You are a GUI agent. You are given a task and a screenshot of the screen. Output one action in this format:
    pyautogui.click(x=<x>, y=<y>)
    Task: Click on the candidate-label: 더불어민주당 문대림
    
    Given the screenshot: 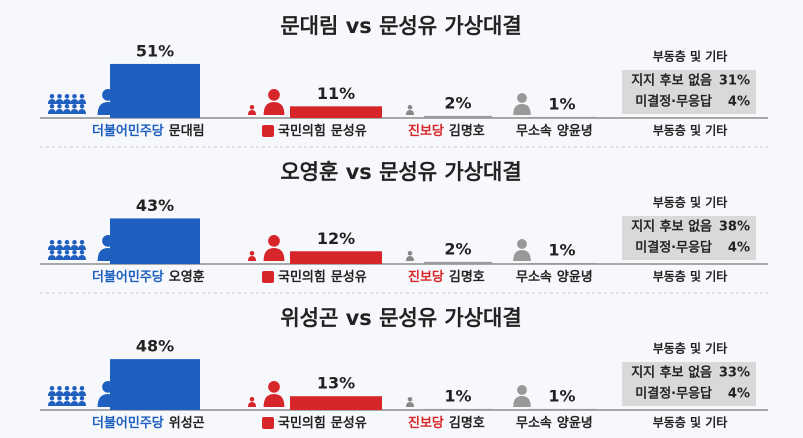 What is the action you would take?
    pyautogui.click(x=148, y=131)
    